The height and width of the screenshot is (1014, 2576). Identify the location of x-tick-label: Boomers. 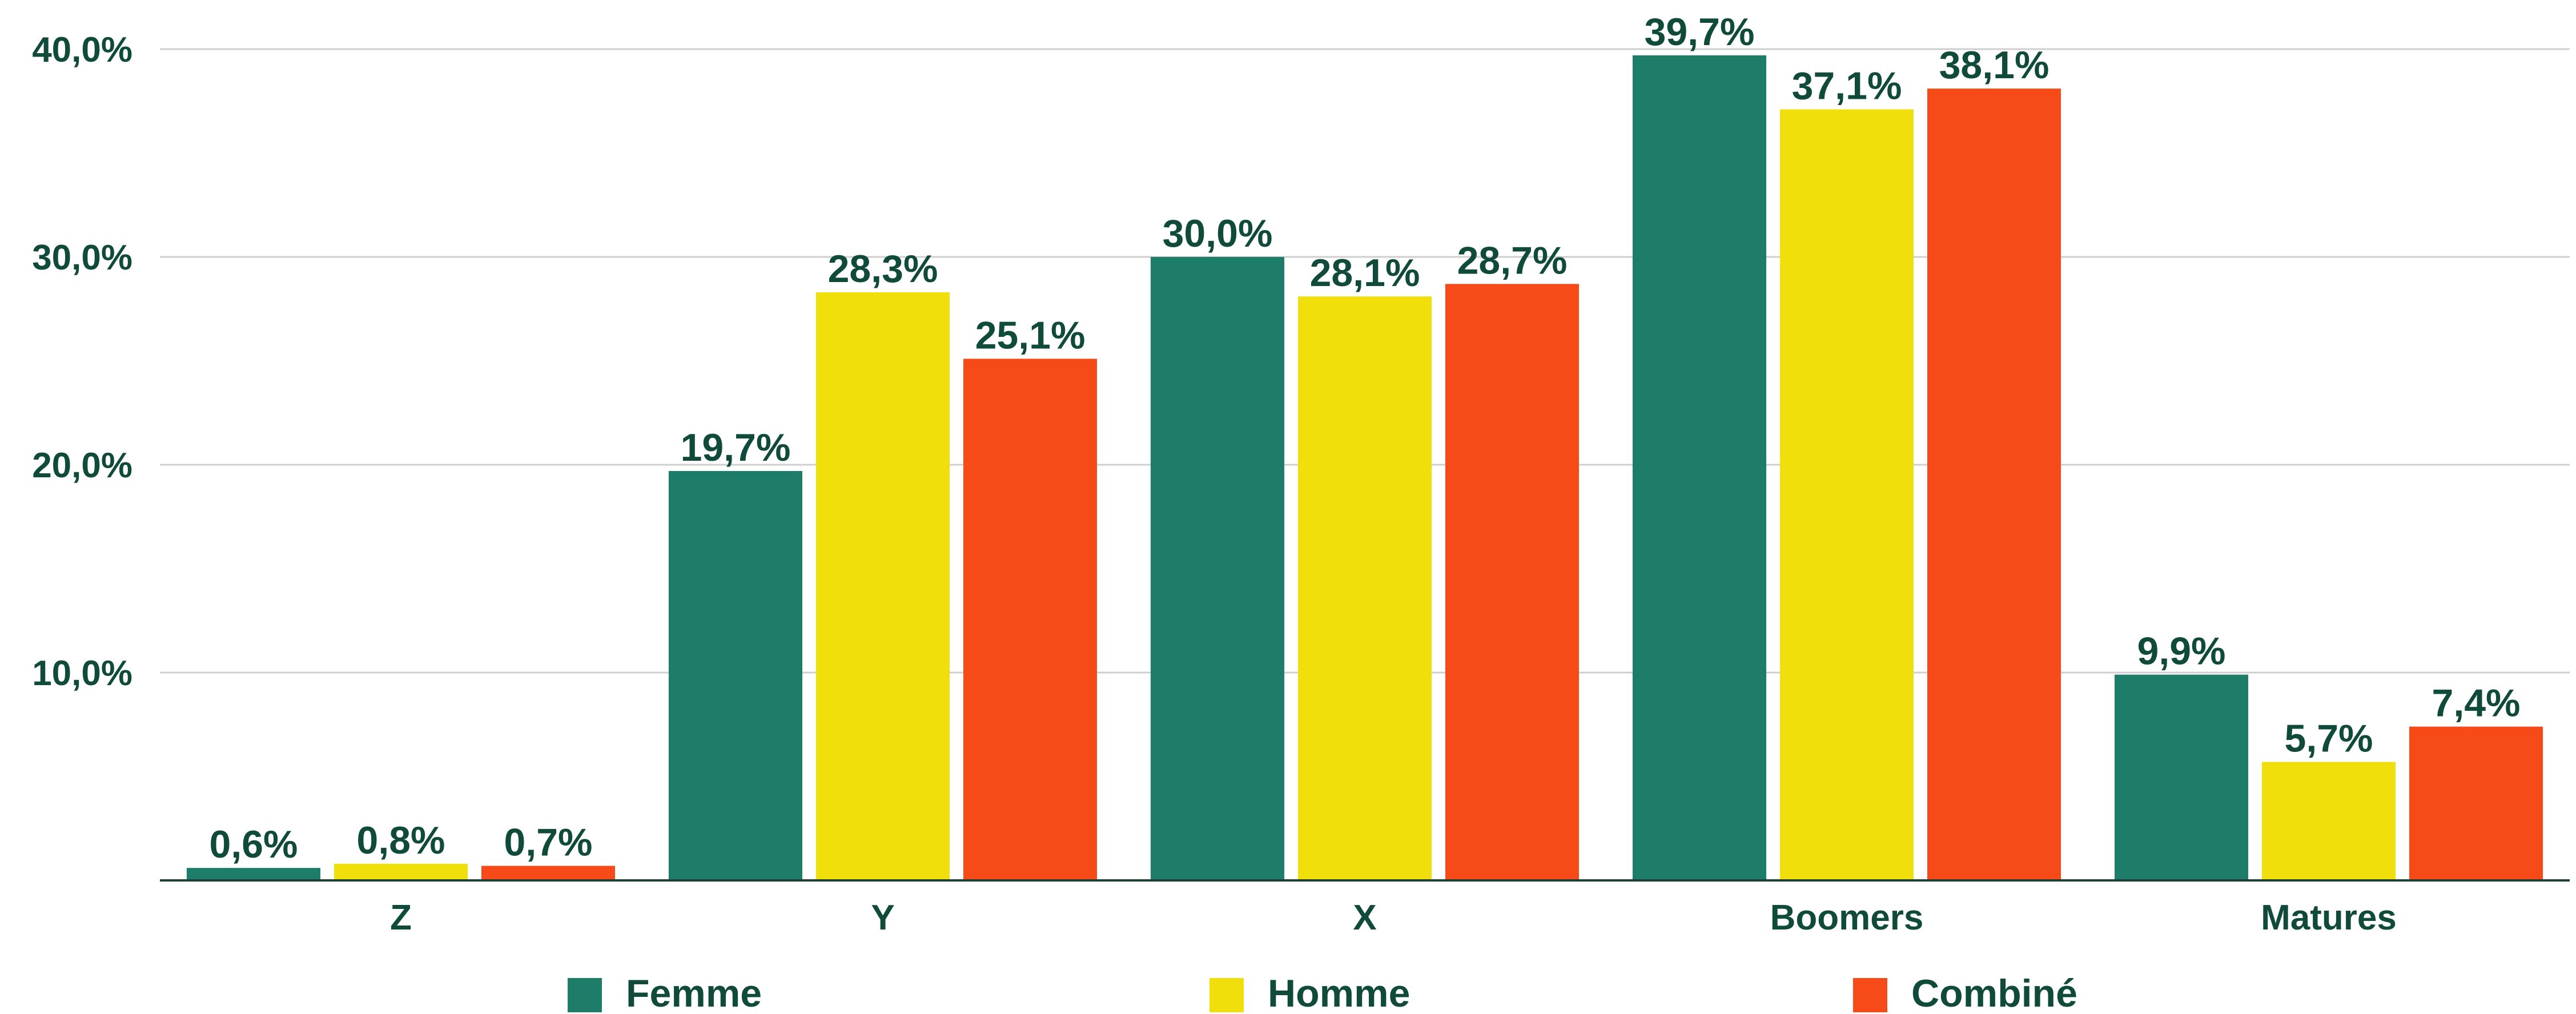
(1847, 917).